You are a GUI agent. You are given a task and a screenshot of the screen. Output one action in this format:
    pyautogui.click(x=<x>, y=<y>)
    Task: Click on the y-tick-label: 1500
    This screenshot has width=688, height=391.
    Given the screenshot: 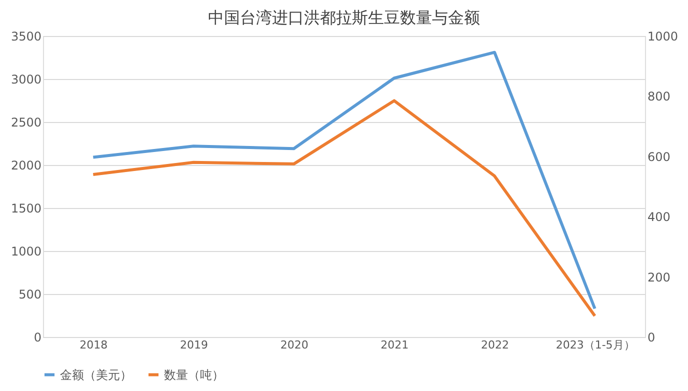 What is the action you would take?
    pyautogui.click(x=26, y=209)
    